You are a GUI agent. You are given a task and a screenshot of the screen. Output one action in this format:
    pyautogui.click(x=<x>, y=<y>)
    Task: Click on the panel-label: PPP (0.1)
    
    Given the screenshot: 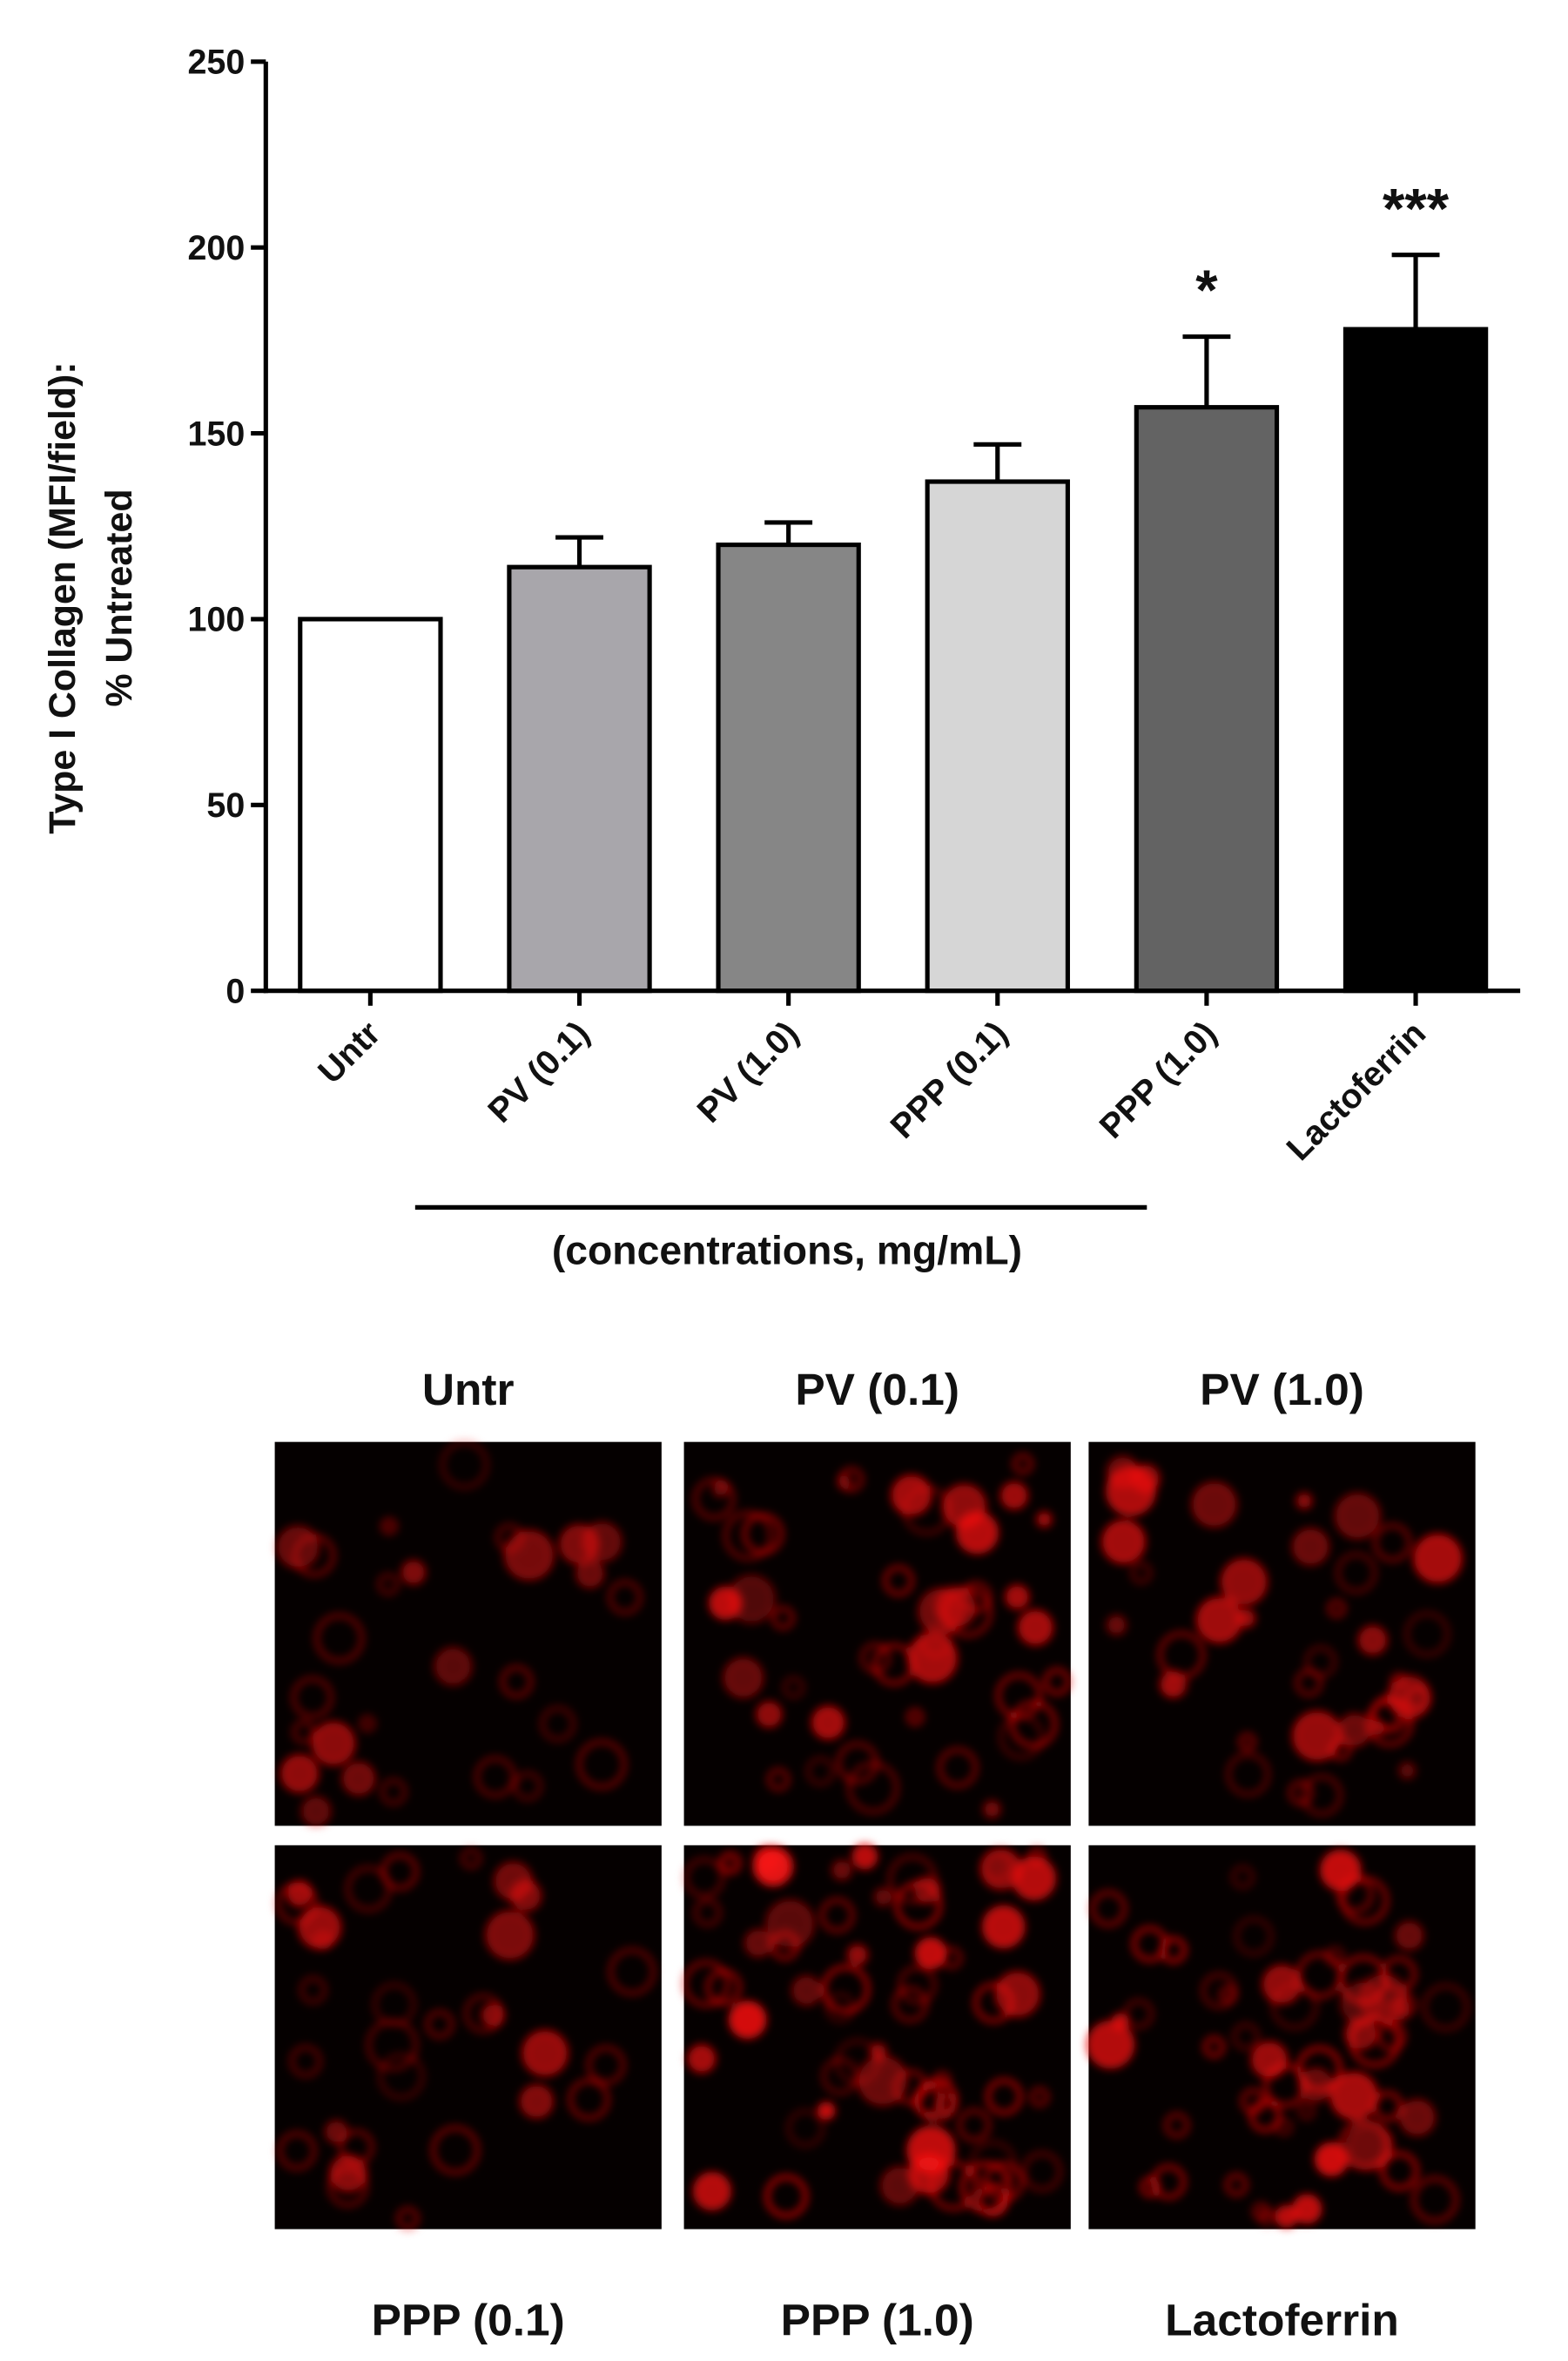 What is the action you would take?
    pyautogui.click(x=468, y=2319)
    